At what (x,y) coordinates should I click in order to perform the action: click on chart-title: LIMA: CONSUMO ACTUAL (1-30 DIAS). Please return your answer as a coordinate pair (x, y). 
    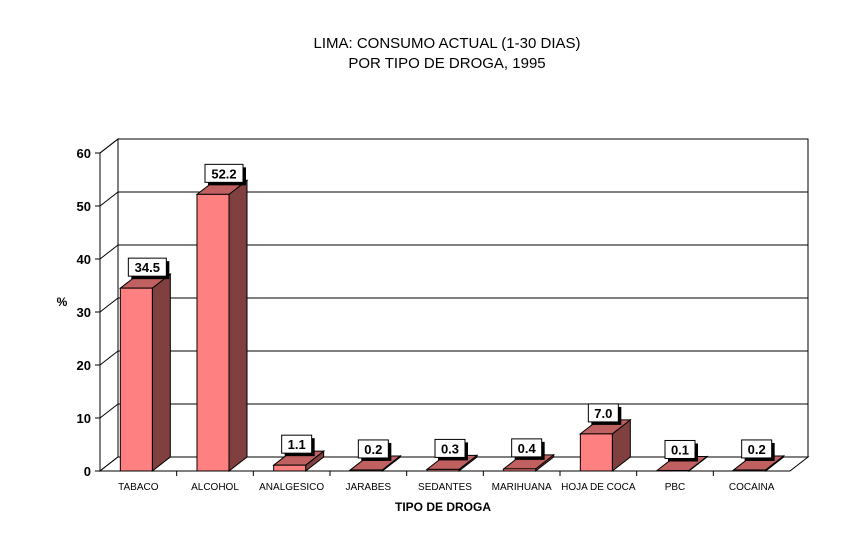
    Looking at the image, I should click on (447, 43).